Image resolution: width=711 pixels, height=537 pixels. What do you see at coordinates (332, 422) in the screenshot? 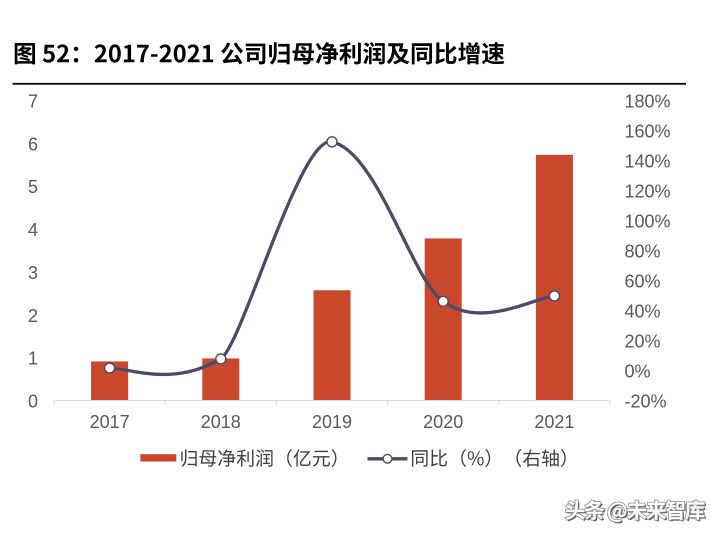
I see `svg-text: 2019` at bounding box center [332, 422].